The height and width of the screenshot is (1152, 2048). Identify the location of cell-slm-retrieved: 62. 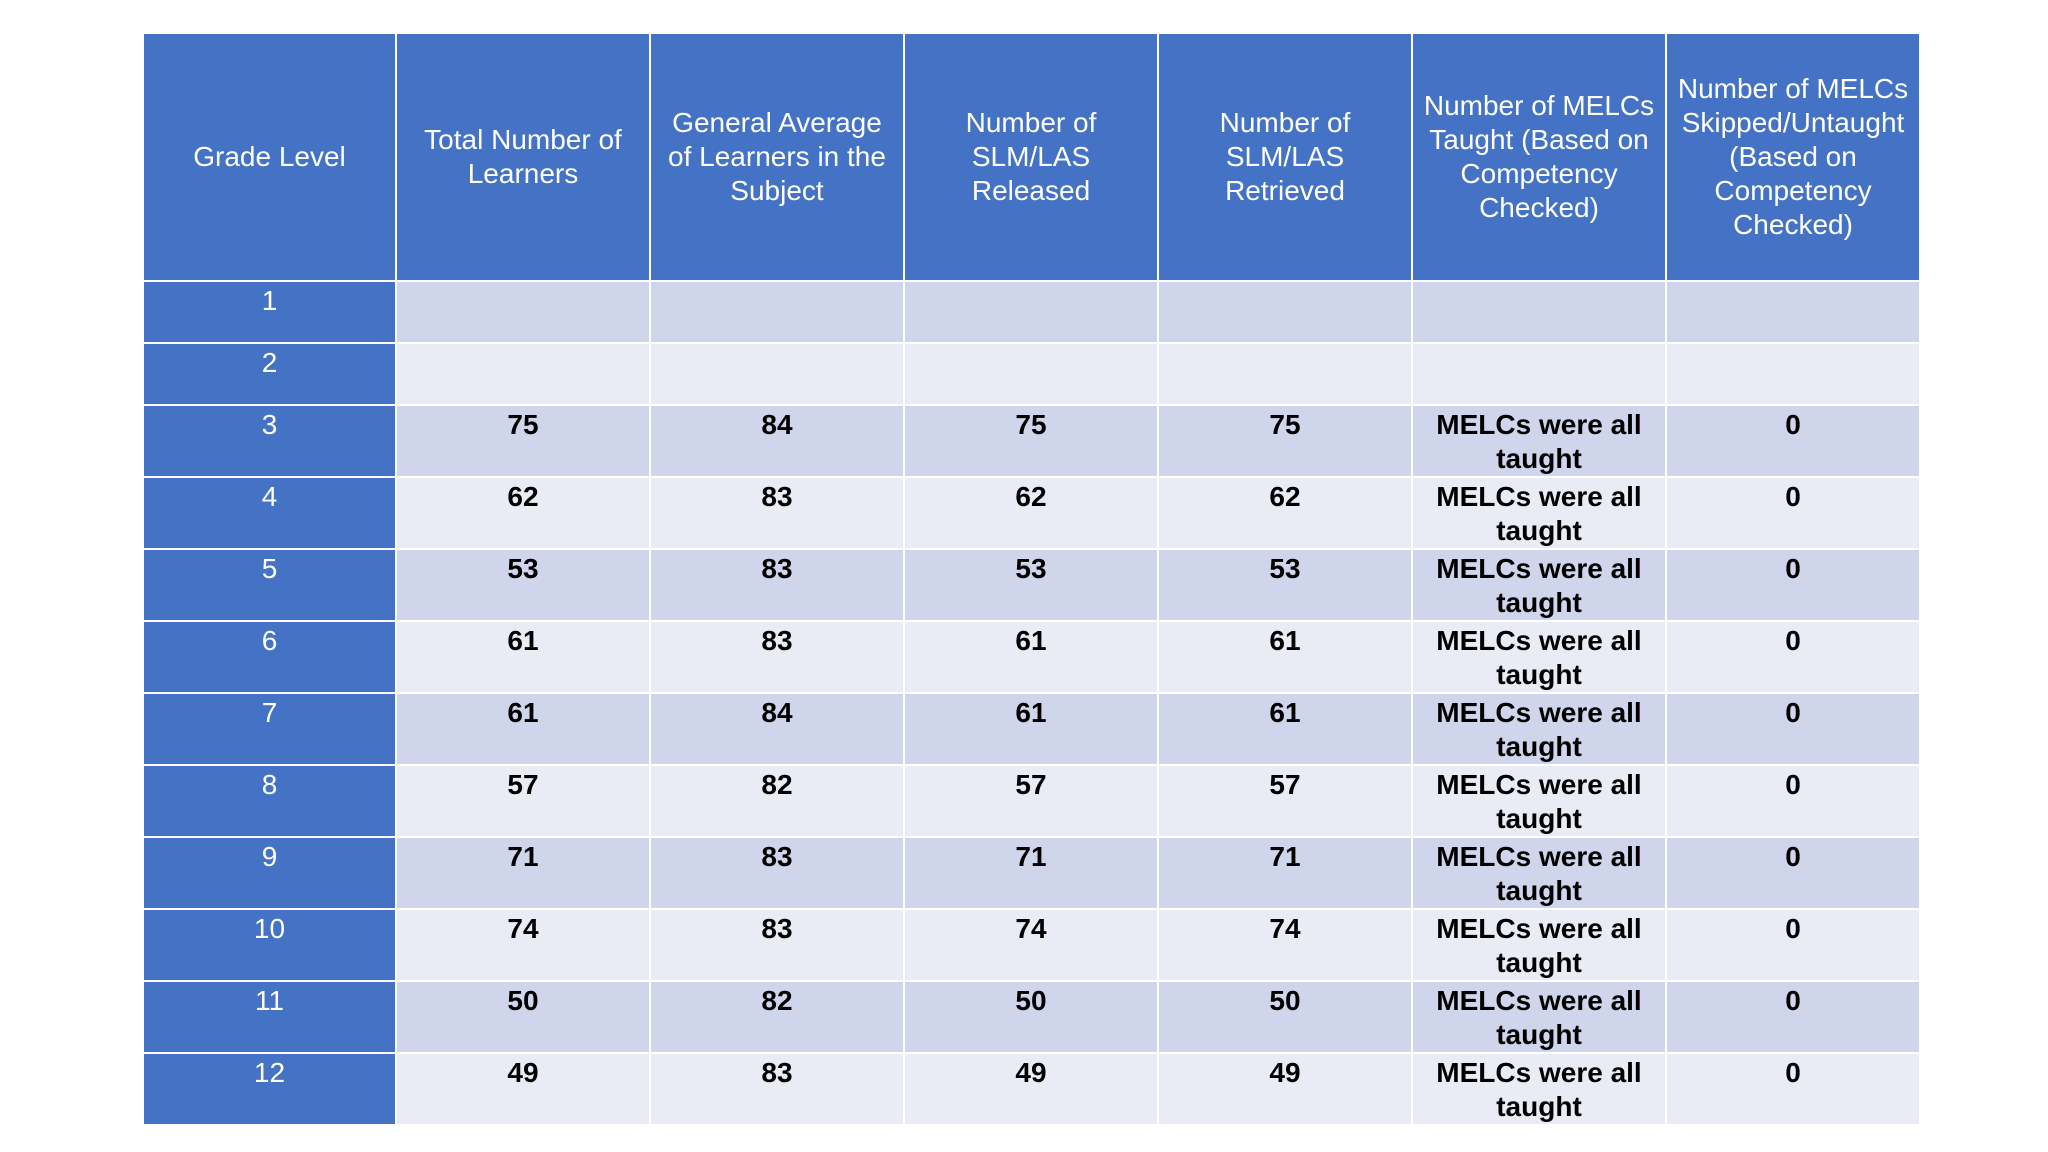
(1285, 513).